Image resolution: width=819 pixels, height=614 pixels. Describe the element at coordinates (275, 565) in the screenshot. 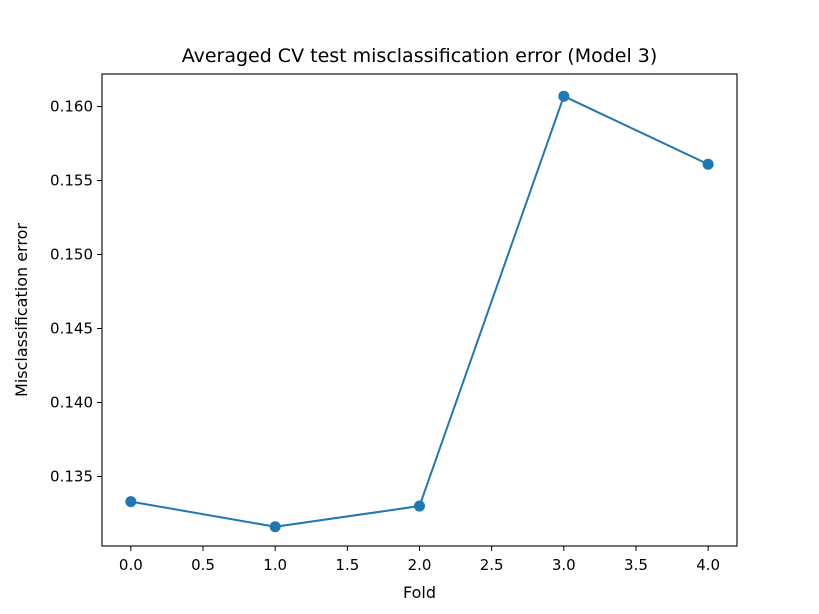

I see `x-tick-label: 1.0` at that location.